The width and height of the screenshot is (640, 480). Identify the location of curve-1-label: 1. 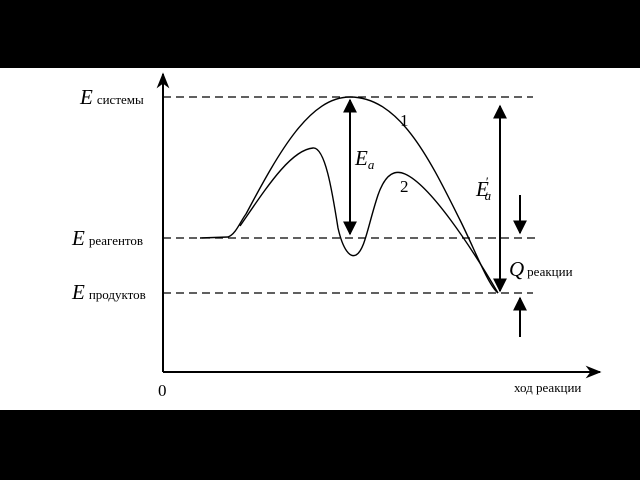
(404, 120).